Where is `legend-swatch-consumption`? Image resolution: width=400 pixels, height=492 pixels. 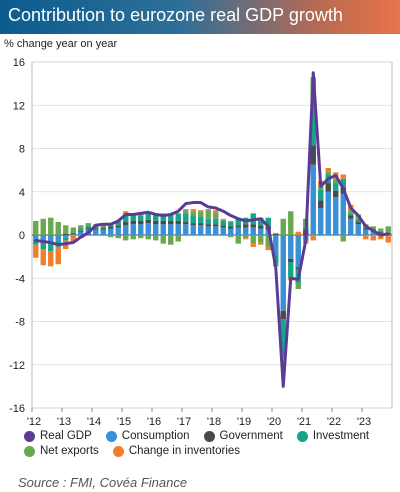
legend-swatch-consumption is located at coordinates (111, 436).